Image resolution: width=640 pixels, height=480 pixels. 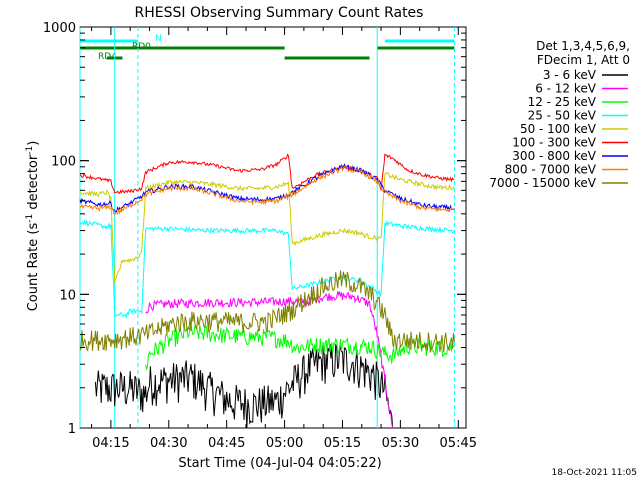 What do you see at coordinates (458, 443) in the screenshot?
I see `x-tick-label-6: 05:45` at bounding box center [458, 443].